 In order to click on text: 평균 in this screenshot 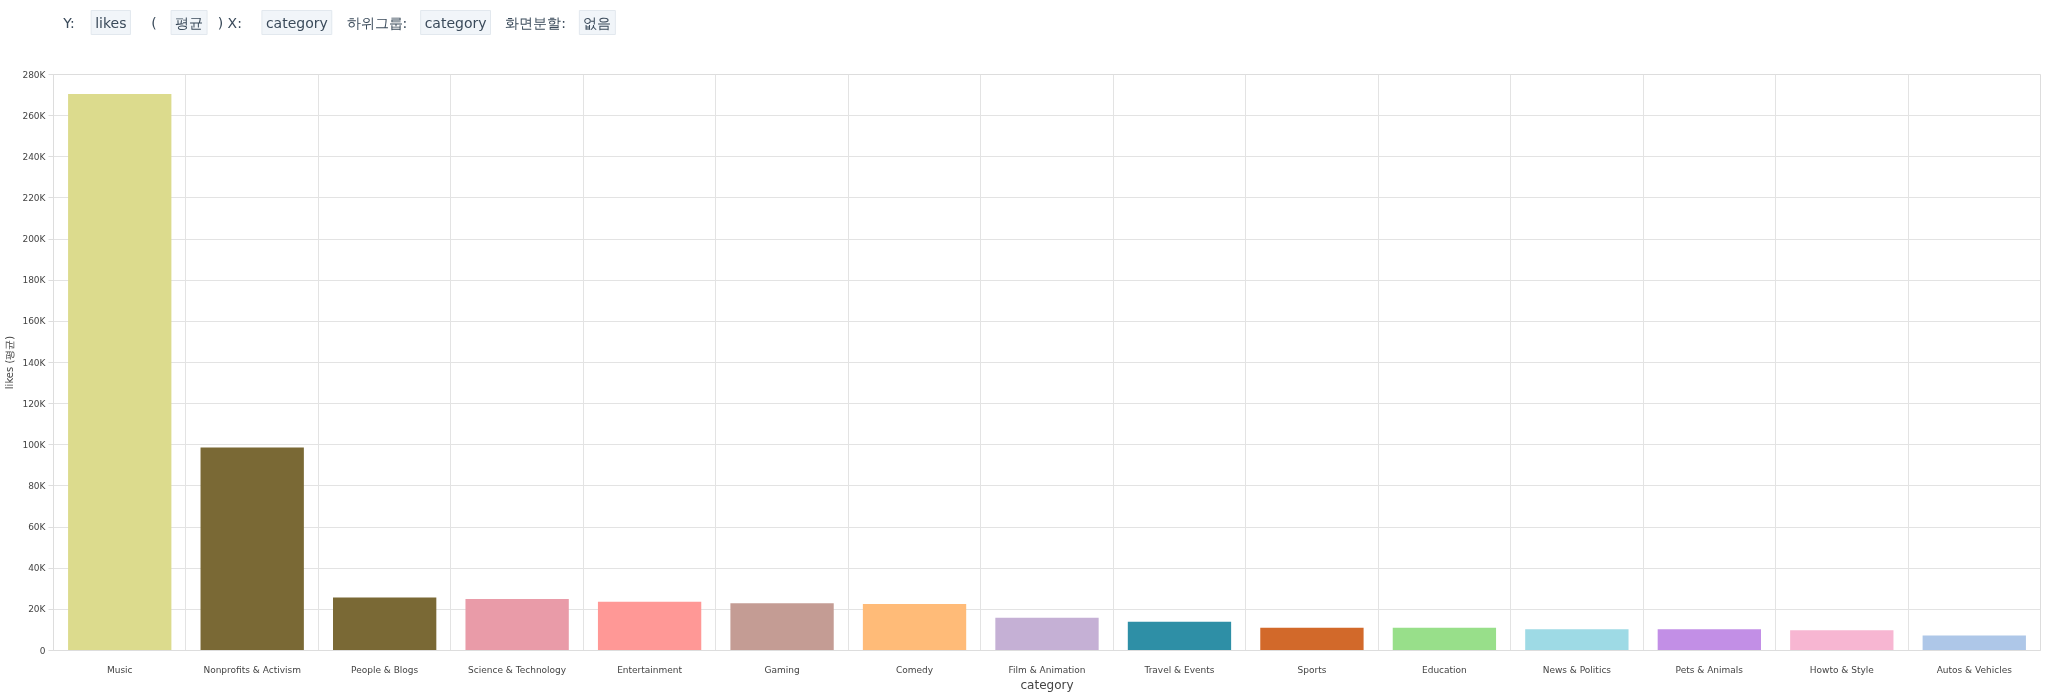, I will do `click(189, 22)`.